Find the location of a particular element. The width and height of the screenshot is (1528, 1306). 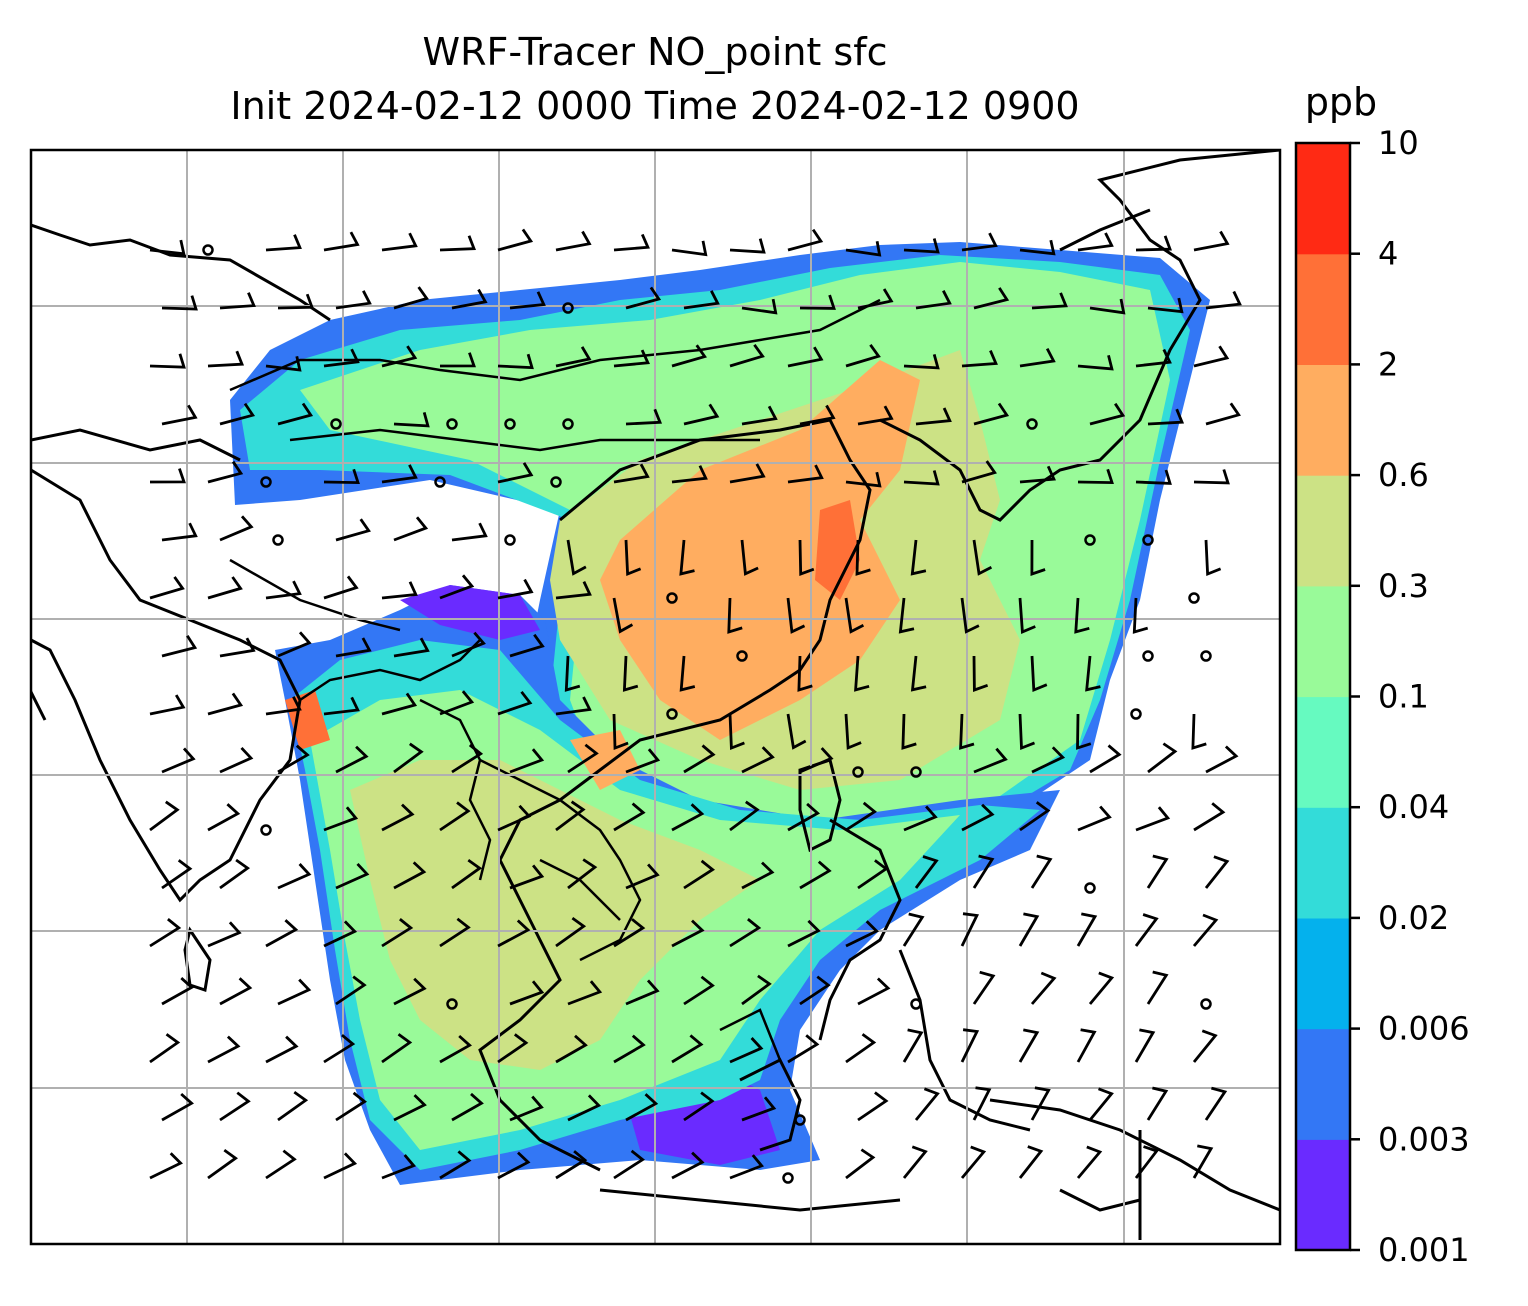

colorbar-tick-label: 10 is located at coordinates (1398, 143).